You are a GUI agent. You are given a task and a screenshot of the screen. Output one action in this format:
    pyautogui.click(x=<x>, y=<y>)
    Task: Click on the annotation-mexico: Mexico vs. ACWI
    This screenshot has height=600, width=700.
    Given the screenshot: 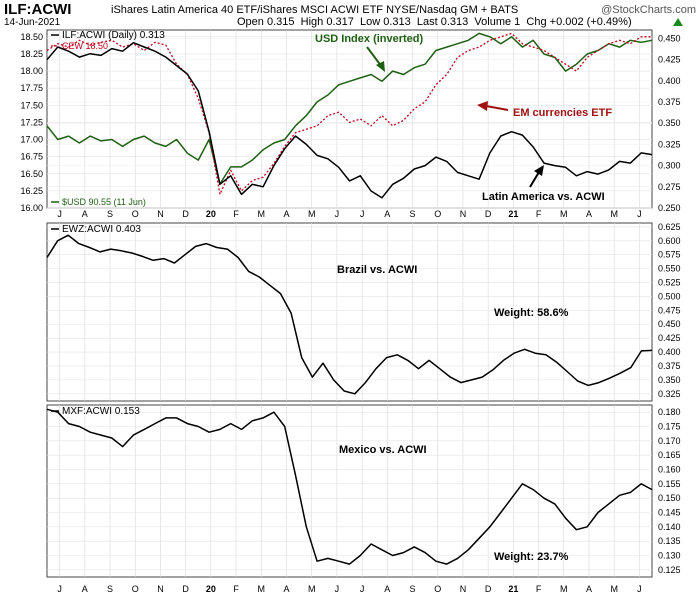 What is the action you would take?
    pyautogui.click(x=383, y=450)
    